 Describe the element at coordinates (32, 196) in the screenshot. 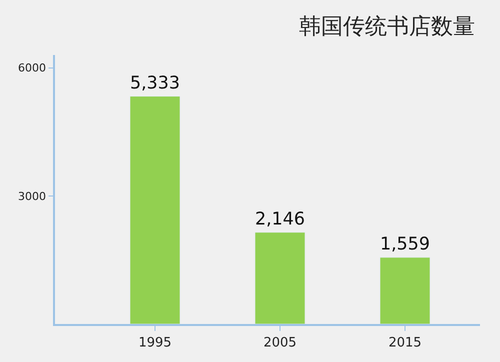

I see `y-tick-label: 3000` at that location.